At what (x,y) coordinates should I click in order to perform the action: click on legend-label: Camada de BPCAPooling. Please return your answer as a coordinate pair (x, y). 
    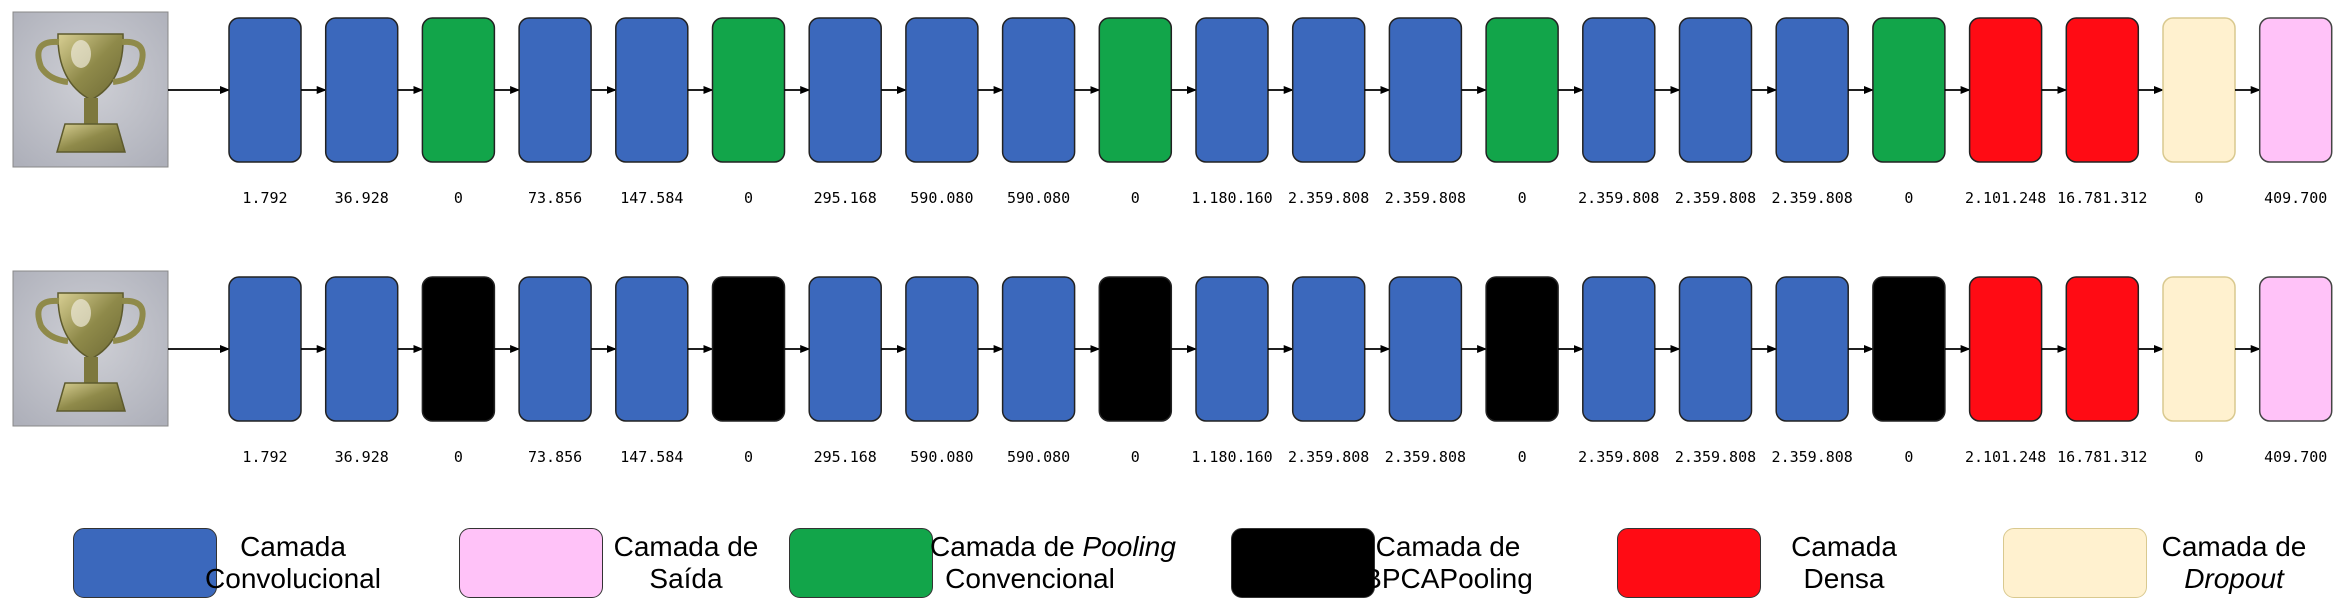
    Looking at the image, I should click on (1448, 562).